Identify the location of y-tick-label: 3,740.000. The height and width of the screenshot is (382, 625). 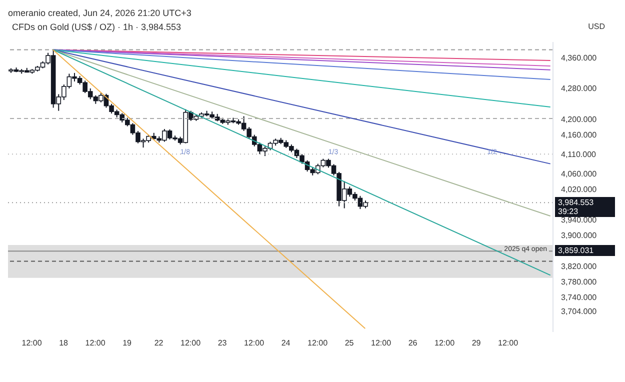
(579, 297).